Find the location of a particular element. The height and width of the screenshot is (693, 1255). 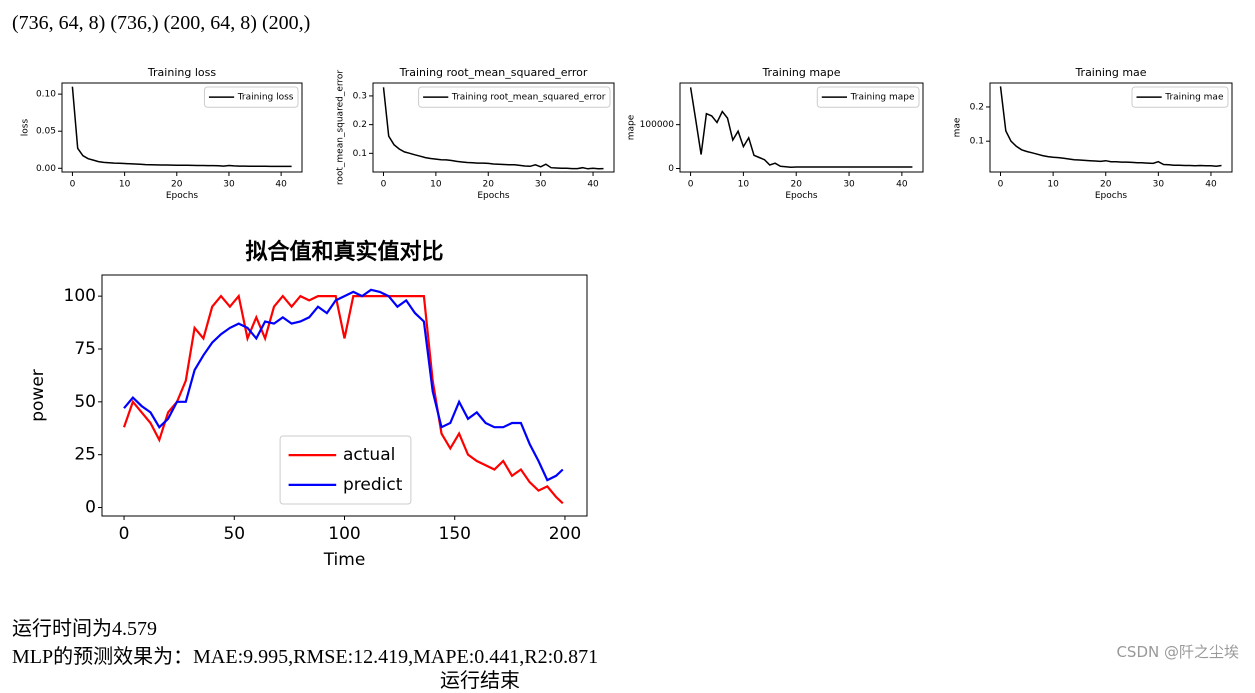

y-axis-label: mae is located at coordinates (958, 127).